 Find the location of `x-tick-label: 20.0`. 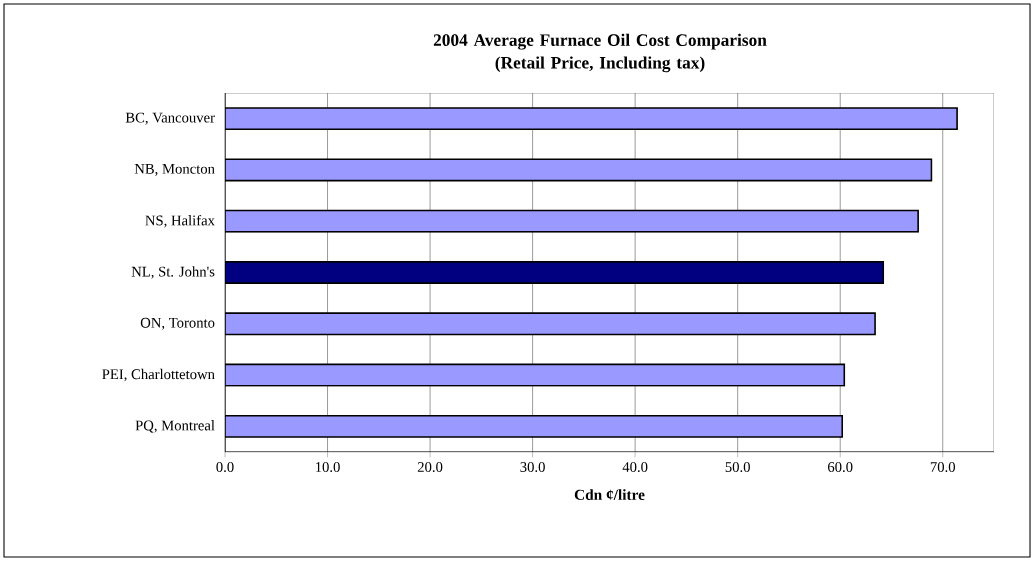

x-tick-label: 20.0 is located at coordinates (430, 467).